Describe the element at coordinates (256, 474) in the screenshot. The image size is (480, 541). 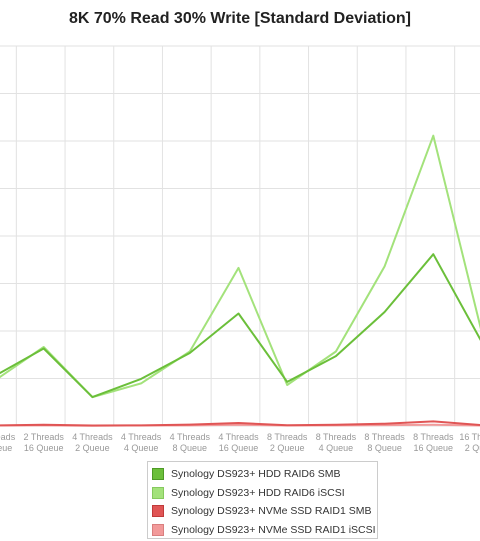
I see `legend-label: Synology DS923+ HDD RAID6 SMB` at that location.